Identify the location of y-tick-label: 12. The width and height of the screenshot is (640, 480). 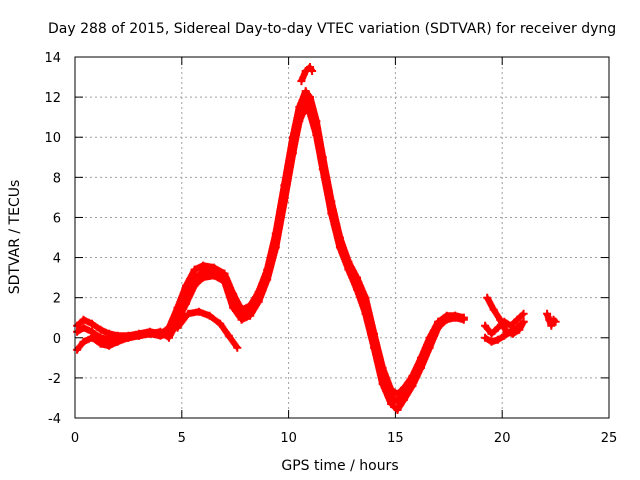
(52, 98).